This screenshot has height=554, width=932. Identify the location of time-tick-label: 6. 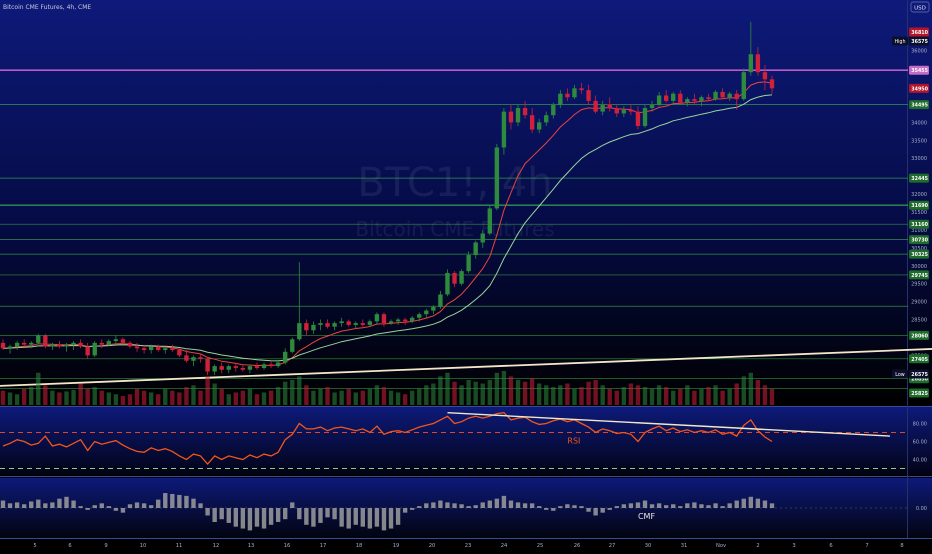
(830, 546).